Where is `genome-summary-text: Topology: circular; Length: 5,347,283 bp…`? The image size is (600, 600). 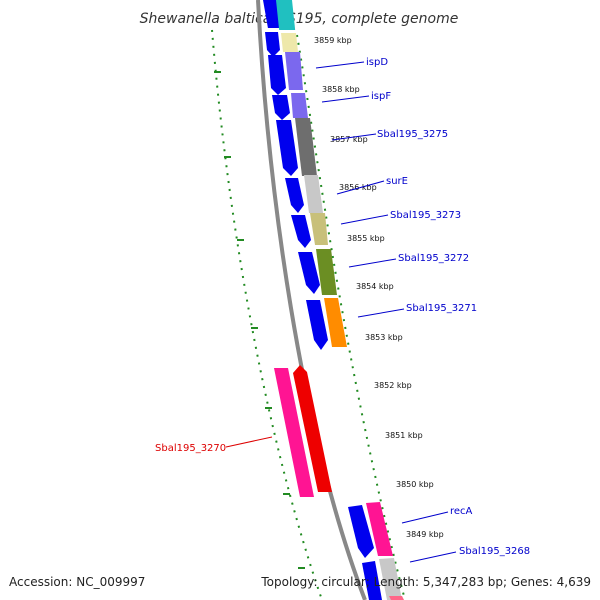
genome-summary-text: Topology: circular; Length: 5,347,283 bp… is located at coordinates (425, 582).